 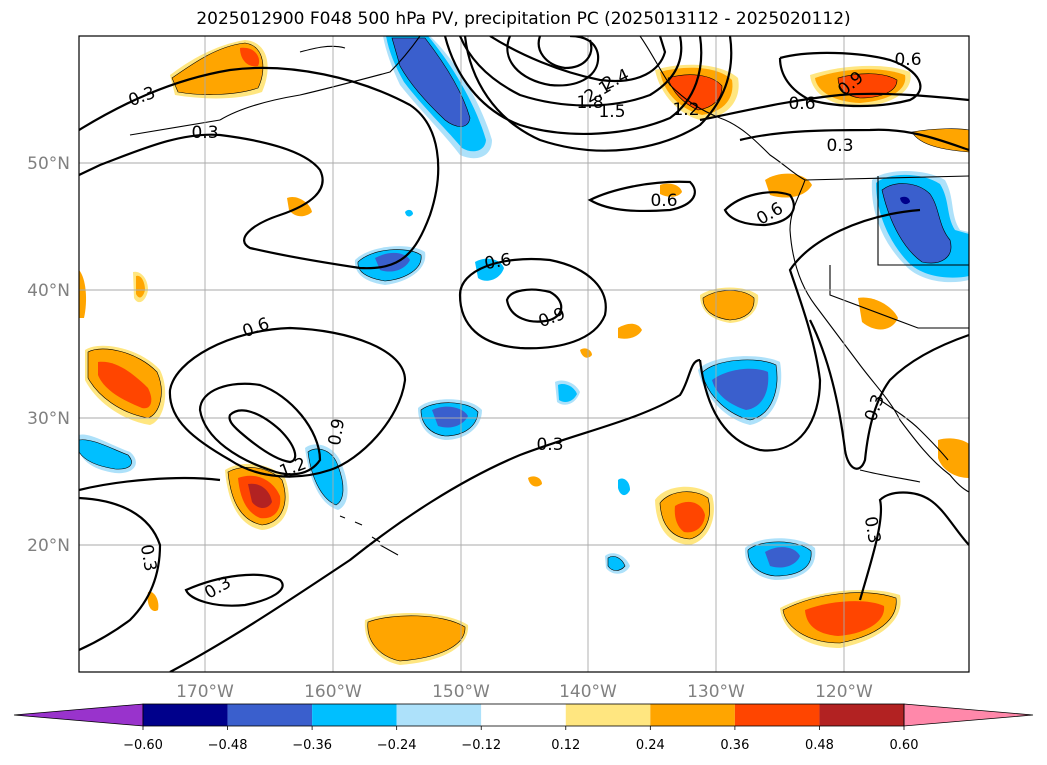 What do you see at coordinates (611, 112) in the screenshot?
I see `contour-label: 1.5` at bounding box center [611, 112].